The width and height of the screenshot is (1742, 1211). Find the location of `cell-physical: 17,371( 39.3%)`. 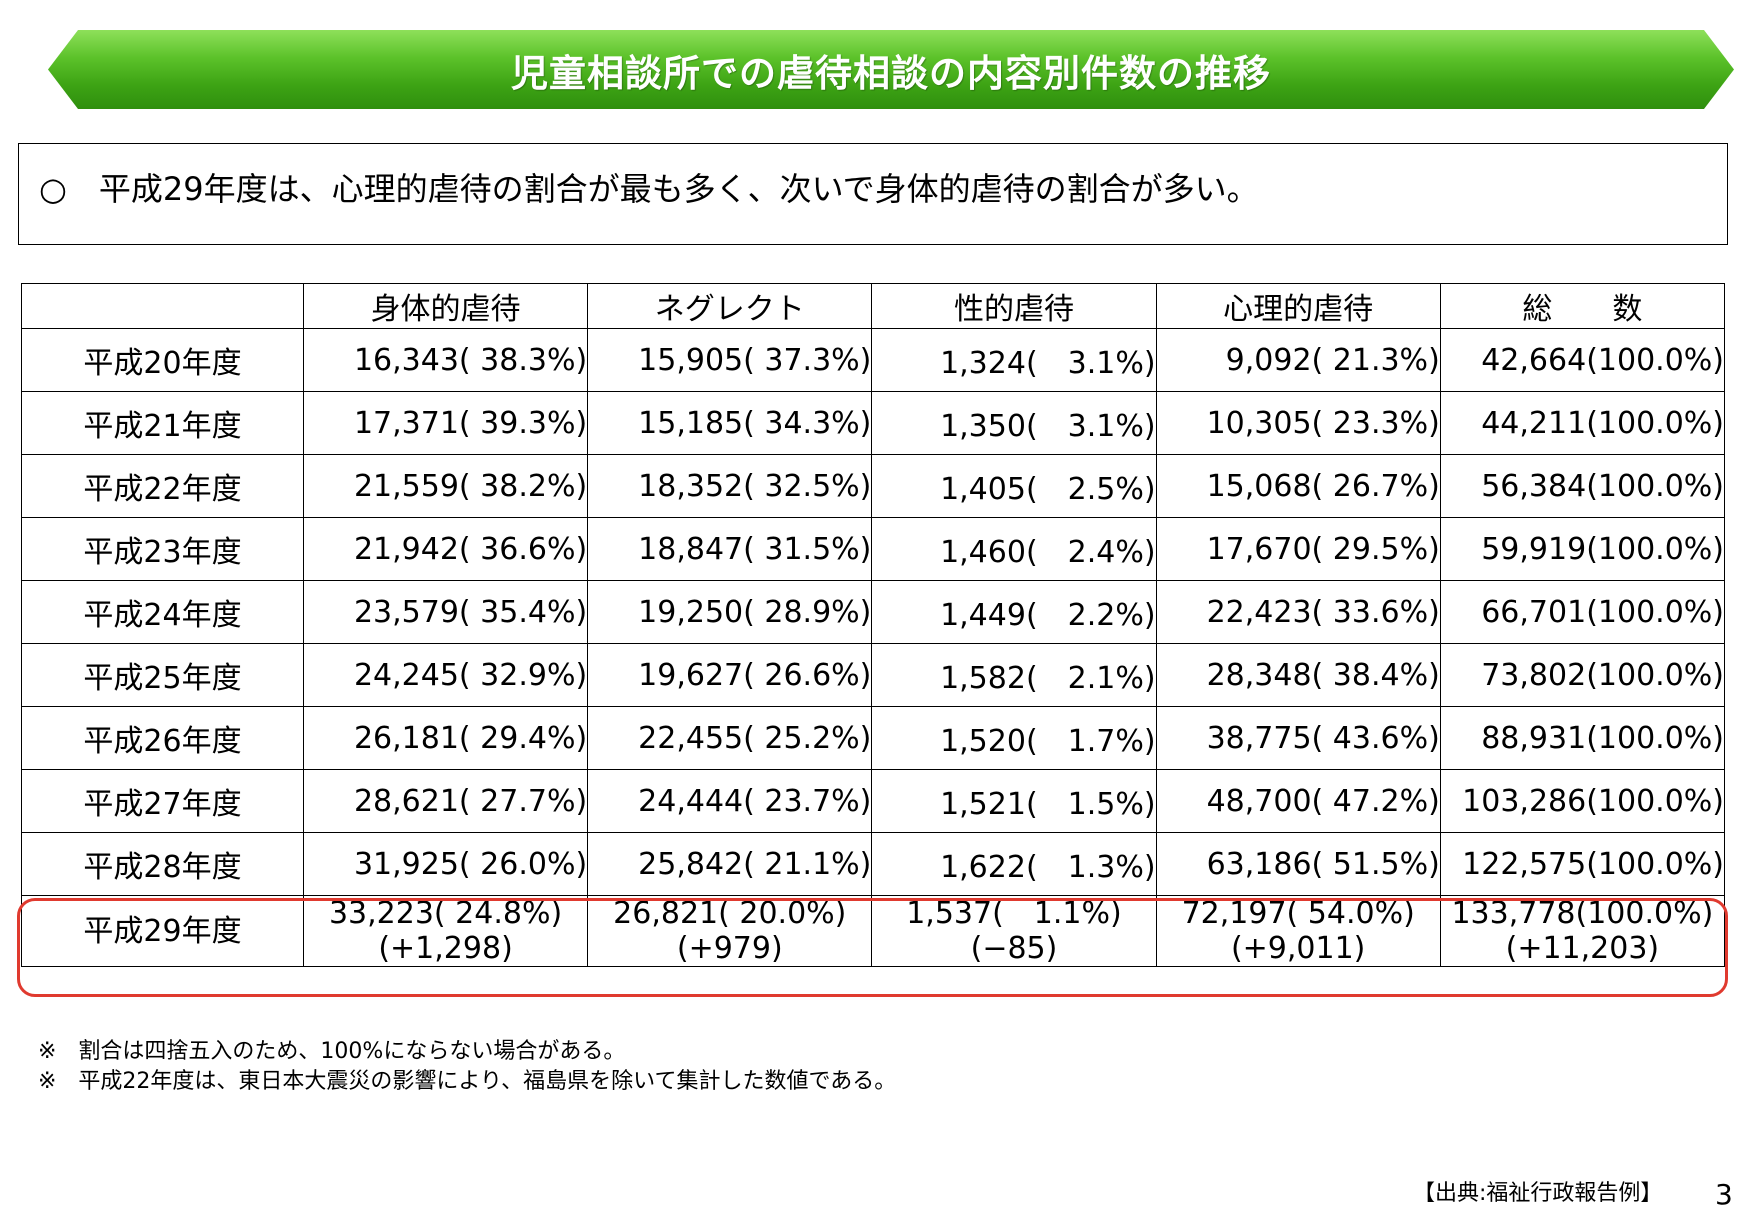

cell-physical: 17,371( 39.3%) is located at coordinates (445, 423).